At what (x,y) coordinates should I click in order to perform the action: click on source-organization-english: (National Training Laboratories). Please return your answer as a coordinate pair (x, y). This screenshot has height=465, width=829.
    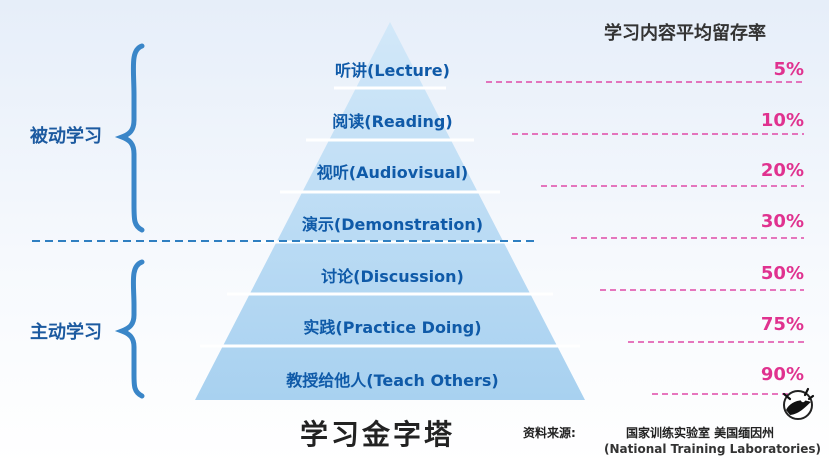
    Looking at the image, I should click on (712, 449).